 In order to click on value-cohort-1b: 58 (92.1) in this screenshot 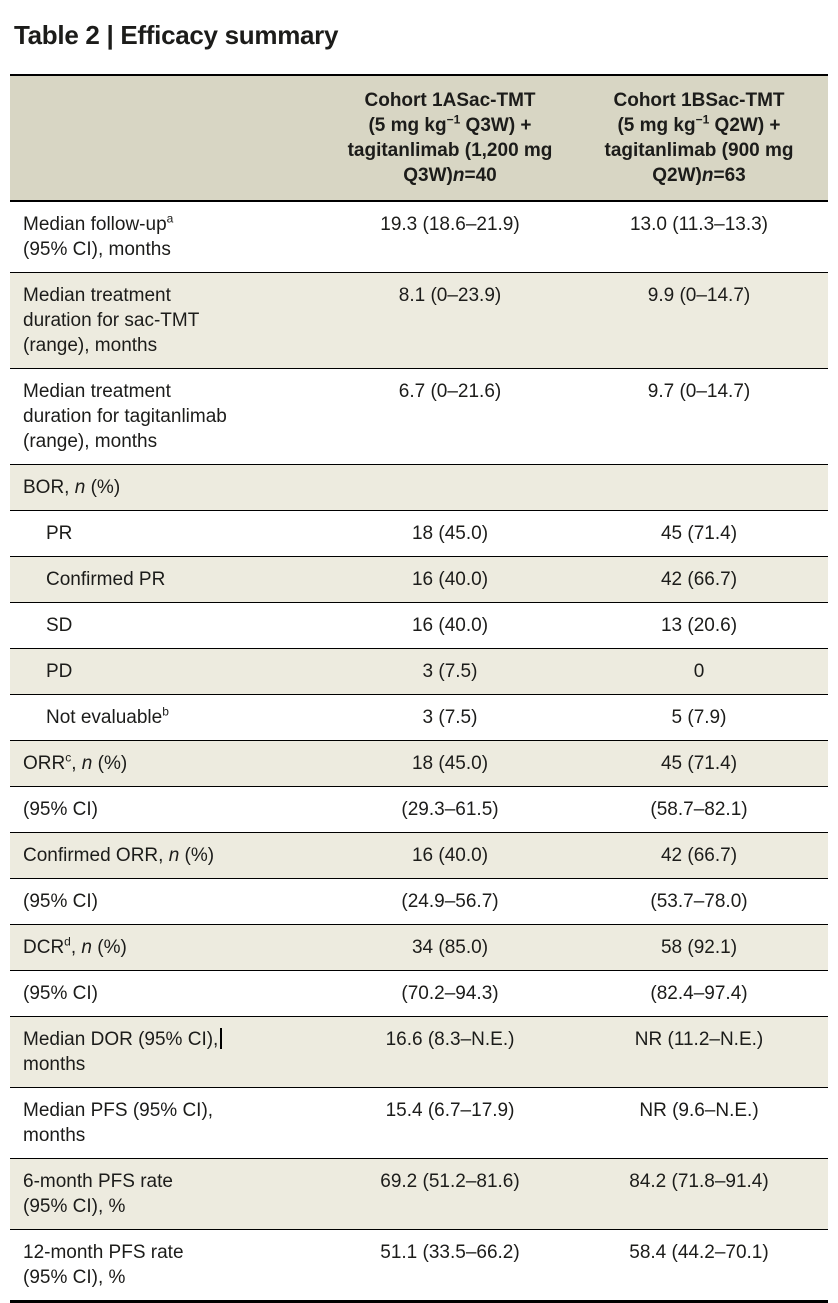, I will do `click(699, 947)`.